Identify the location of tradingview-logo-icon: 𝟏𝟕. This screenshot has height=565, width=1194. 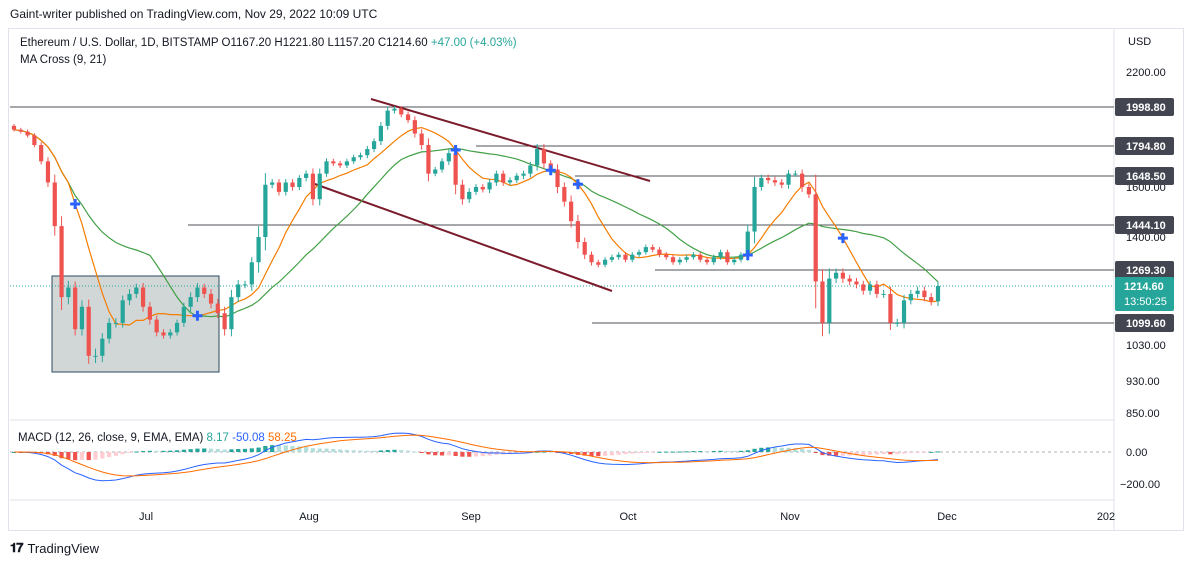
(17, 547).